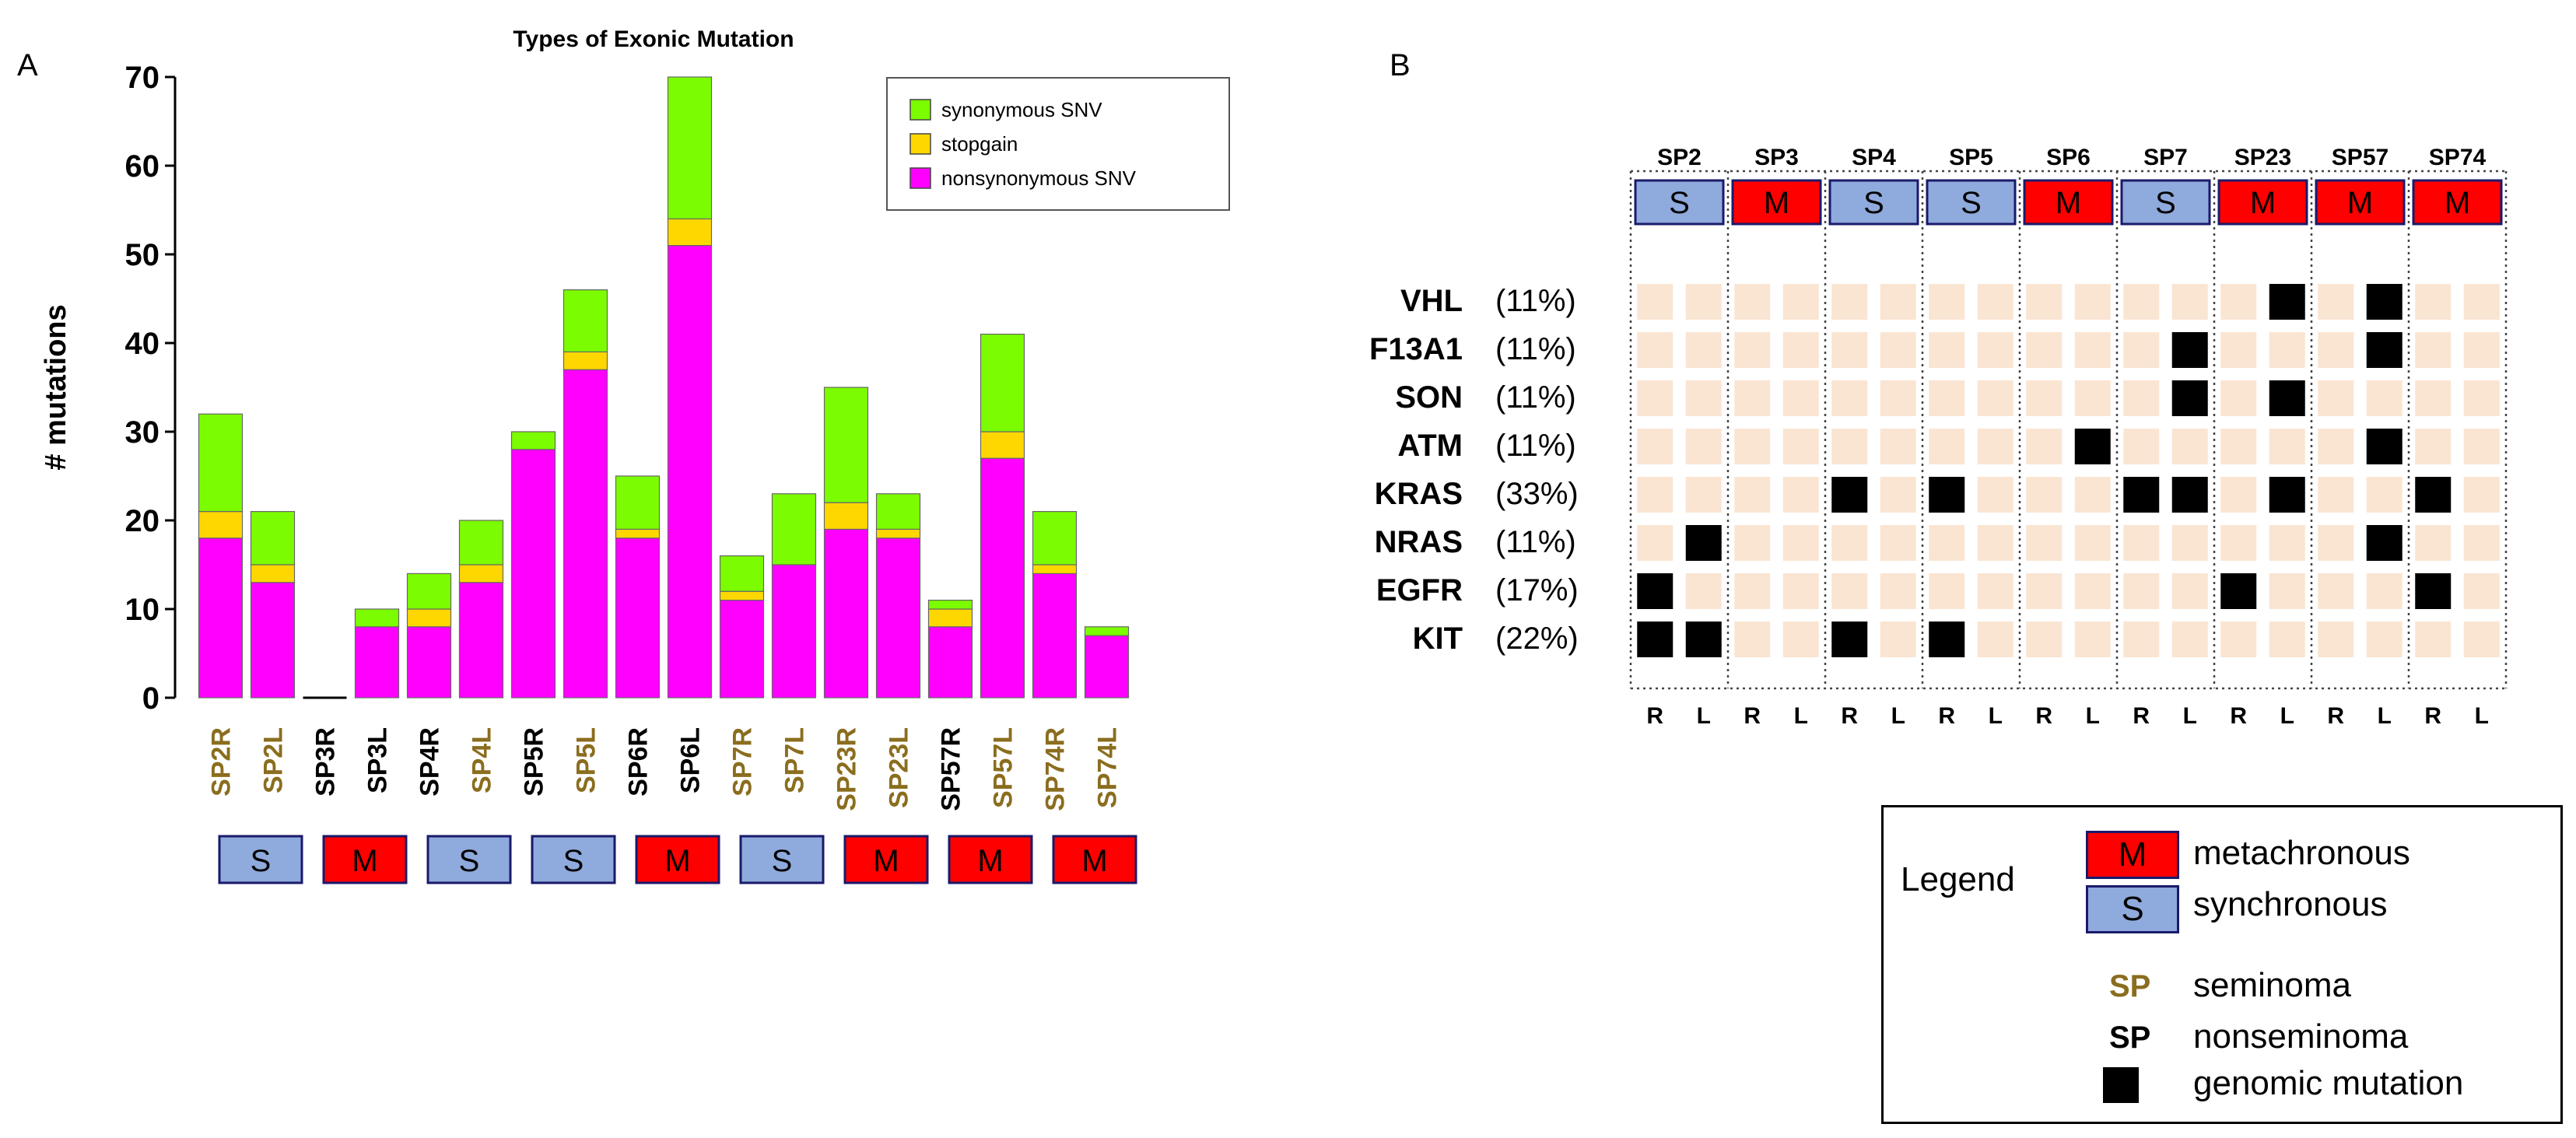  I want to click on legend-label-nonsynonymous-snv: nonsynonymous SNV, so click(1039, 178).